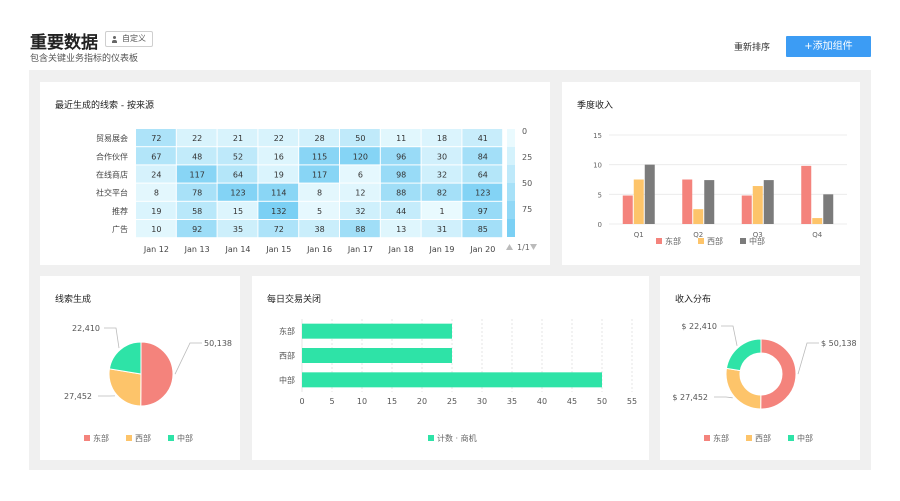 The height and width of the screenshot is (501, 900). Describe the element at coordinates (720, 189) in the screenshot. I see `quarterly-revenue-chart: 0 5 10 15 Q1 Q2 Q3 Q4 东部 西部 中部` at that location.